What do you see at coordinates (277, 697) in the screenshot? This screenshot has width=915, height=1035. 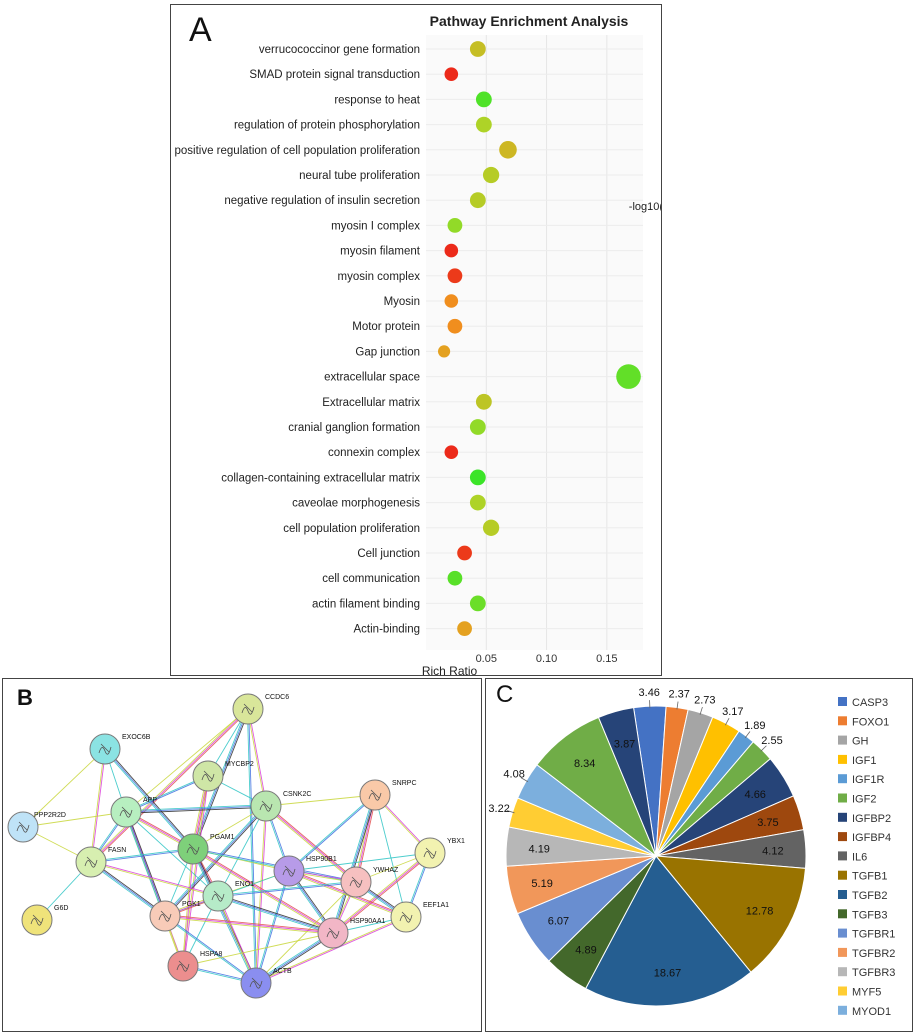 I see `node-label: CCDC6` at bounding box center [277, 697].